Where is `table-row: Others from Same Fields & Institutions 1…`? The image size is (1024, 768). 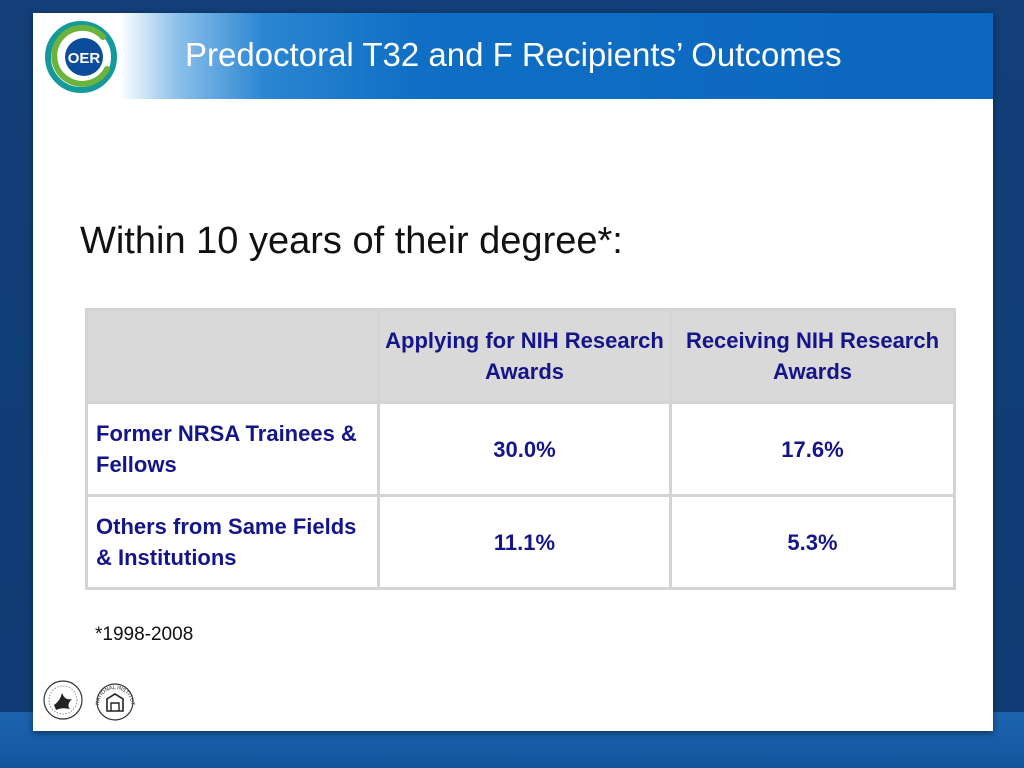 table-row: Others from Same Fields & Institutions 1… is located at coordinates (520, 542).